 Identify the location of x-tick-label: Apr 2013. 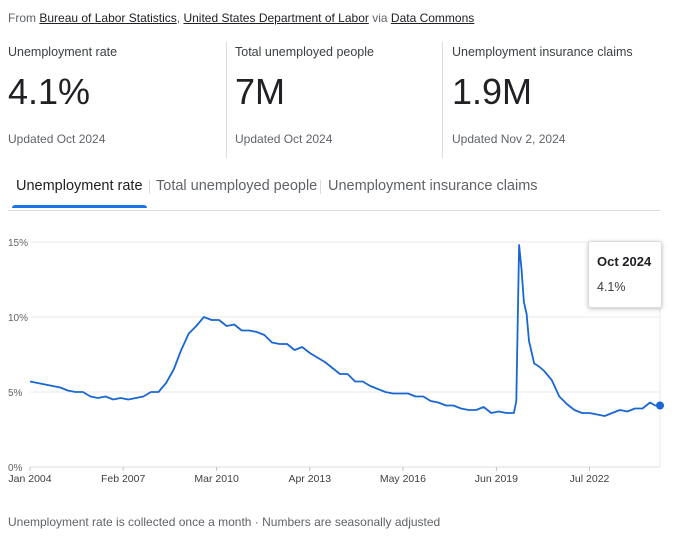
(309, 479).